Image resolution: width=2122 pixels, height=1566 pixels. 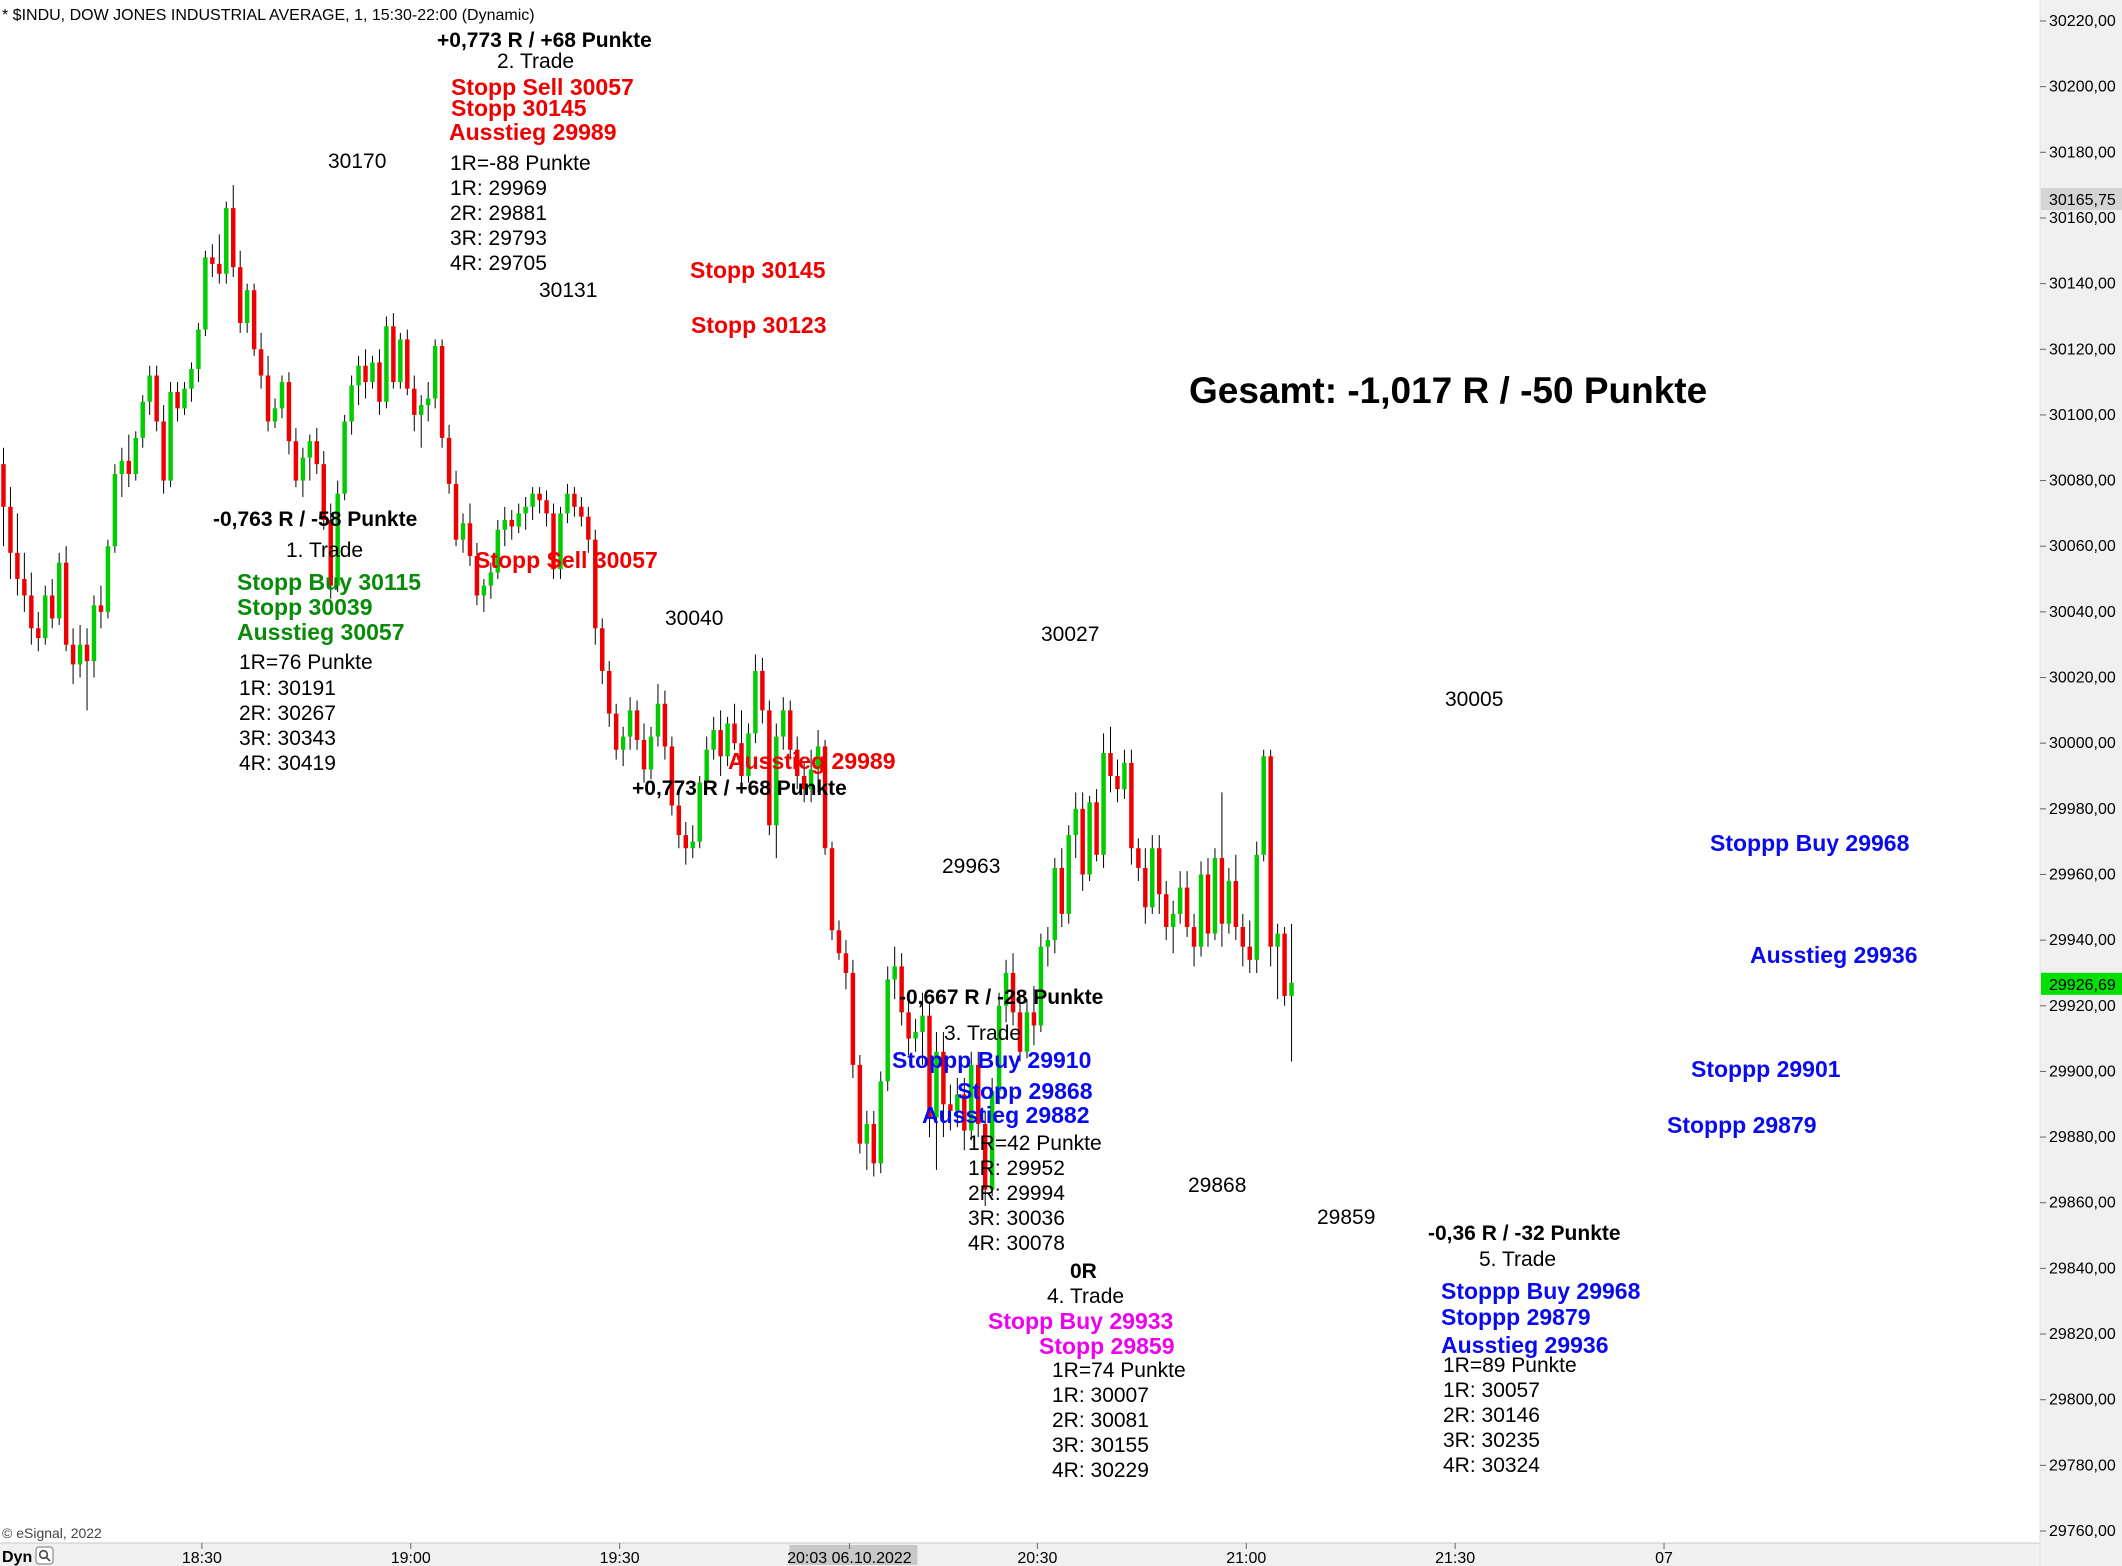 What do you see at coordinates (357, 161) in the screenshot?
I see `chart-annotation: 30170` at bounding box center [357, 161].